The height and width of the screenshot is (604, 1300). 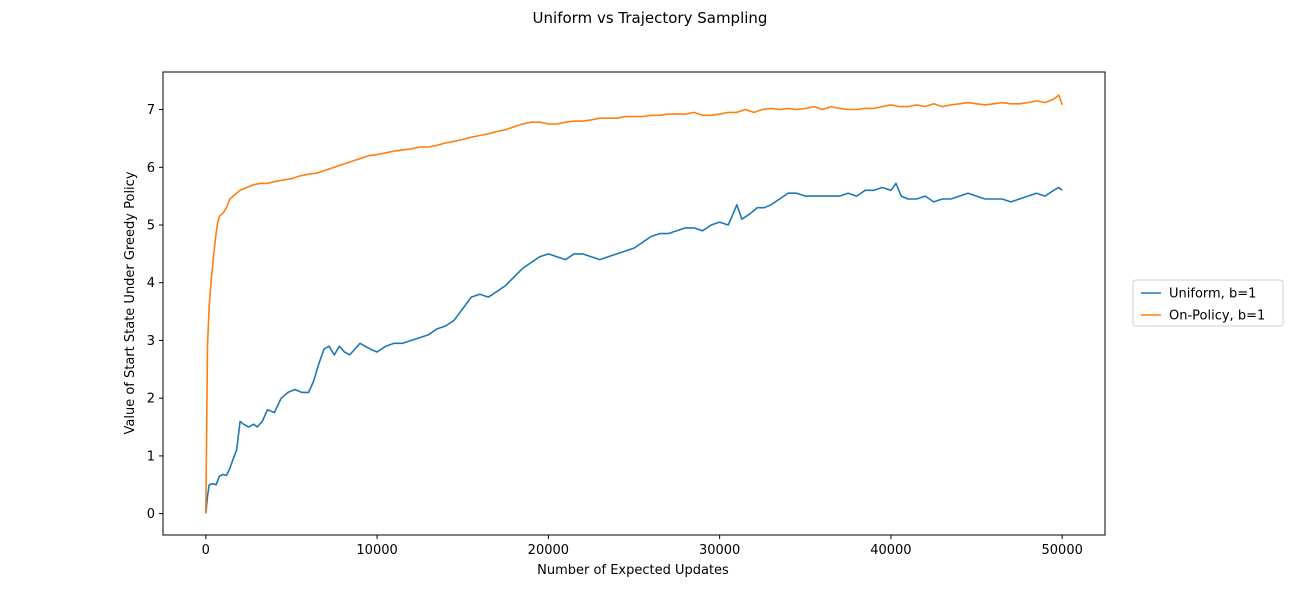 I want to click on y-axis-label: Value of Start State Under Greedy Policy, so click(x=130, y=302).